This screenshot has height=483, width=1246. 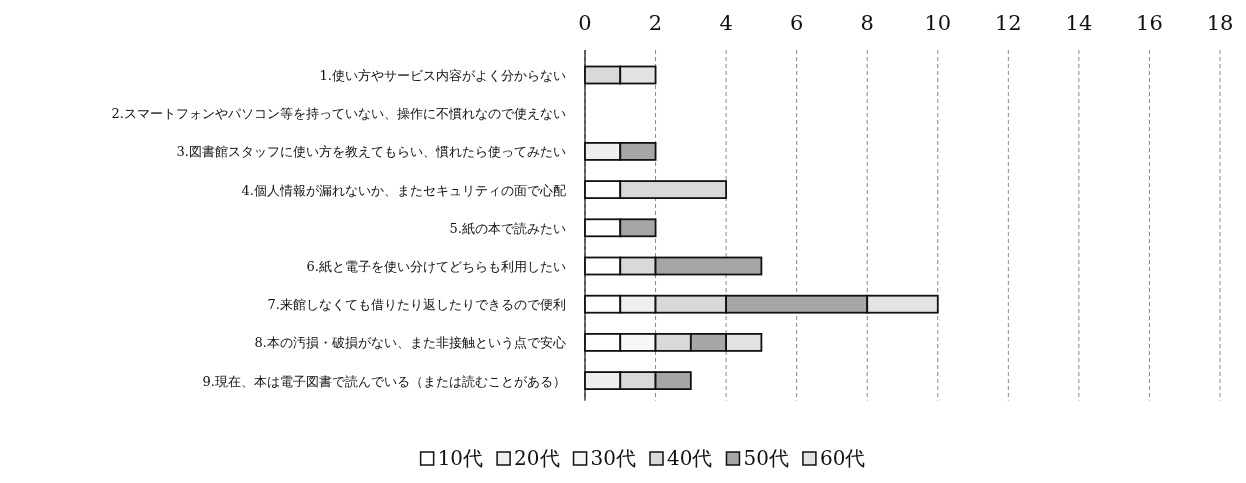 What do you see at coordinates (410, 343) in the screenshot?
I see `y-tick-label: 8.本の汚損・破損がない、また非接触という点で安心` at bounding box center [410, 343].